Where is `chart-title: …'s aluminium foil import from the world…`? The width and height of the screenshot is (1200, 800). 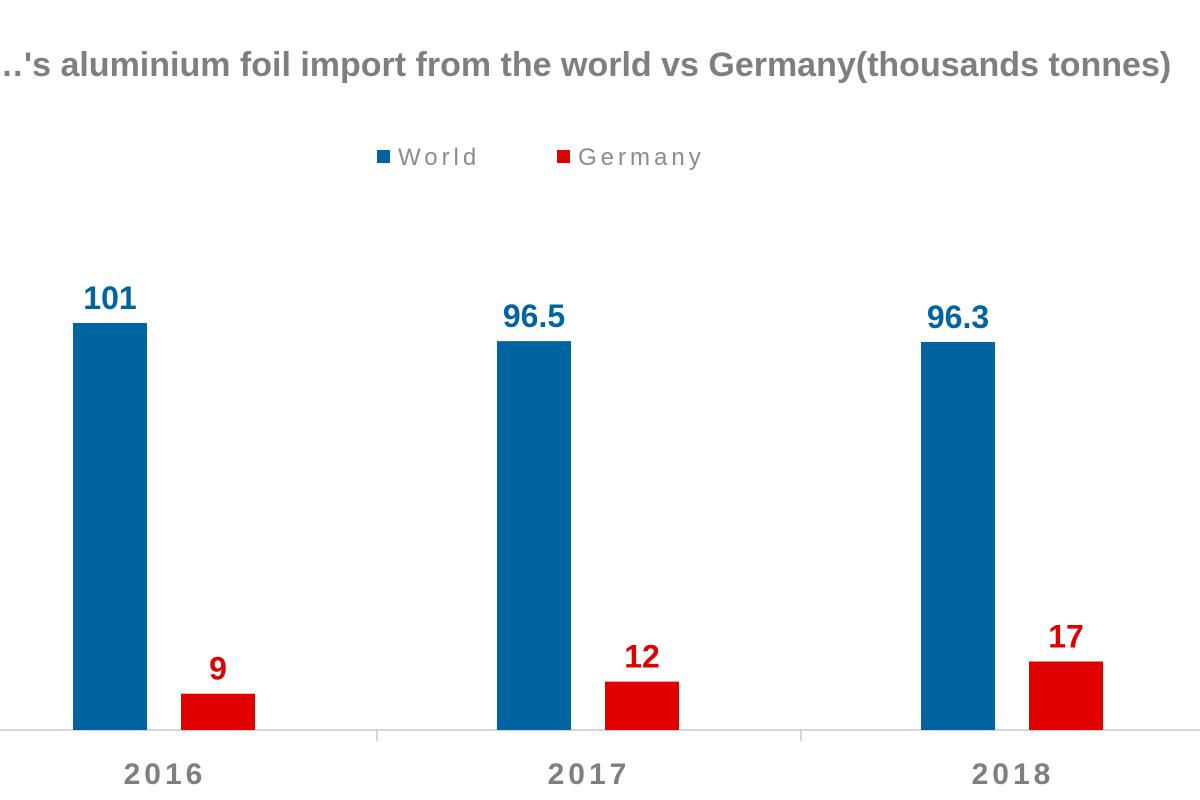
chart-title: …'s aluminium foil import from the world… is located at coordinates (585, 65).